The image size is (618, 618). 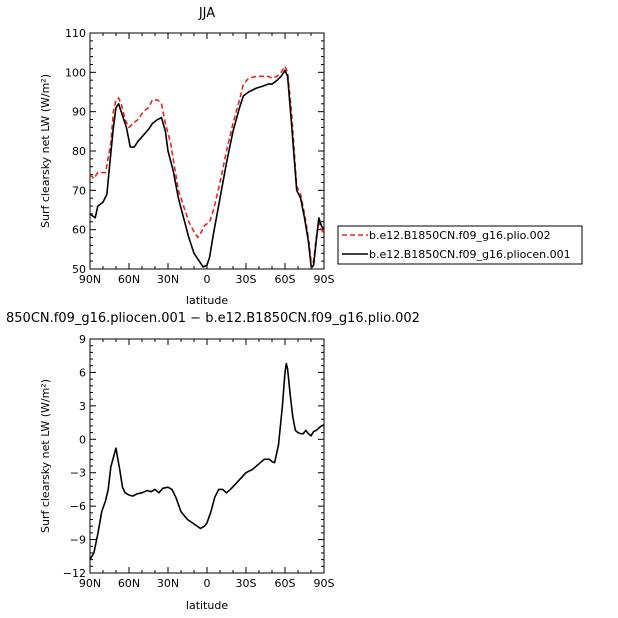 I want to click on bottom-x-tick-label: 30S, so click(x=246, y=583).